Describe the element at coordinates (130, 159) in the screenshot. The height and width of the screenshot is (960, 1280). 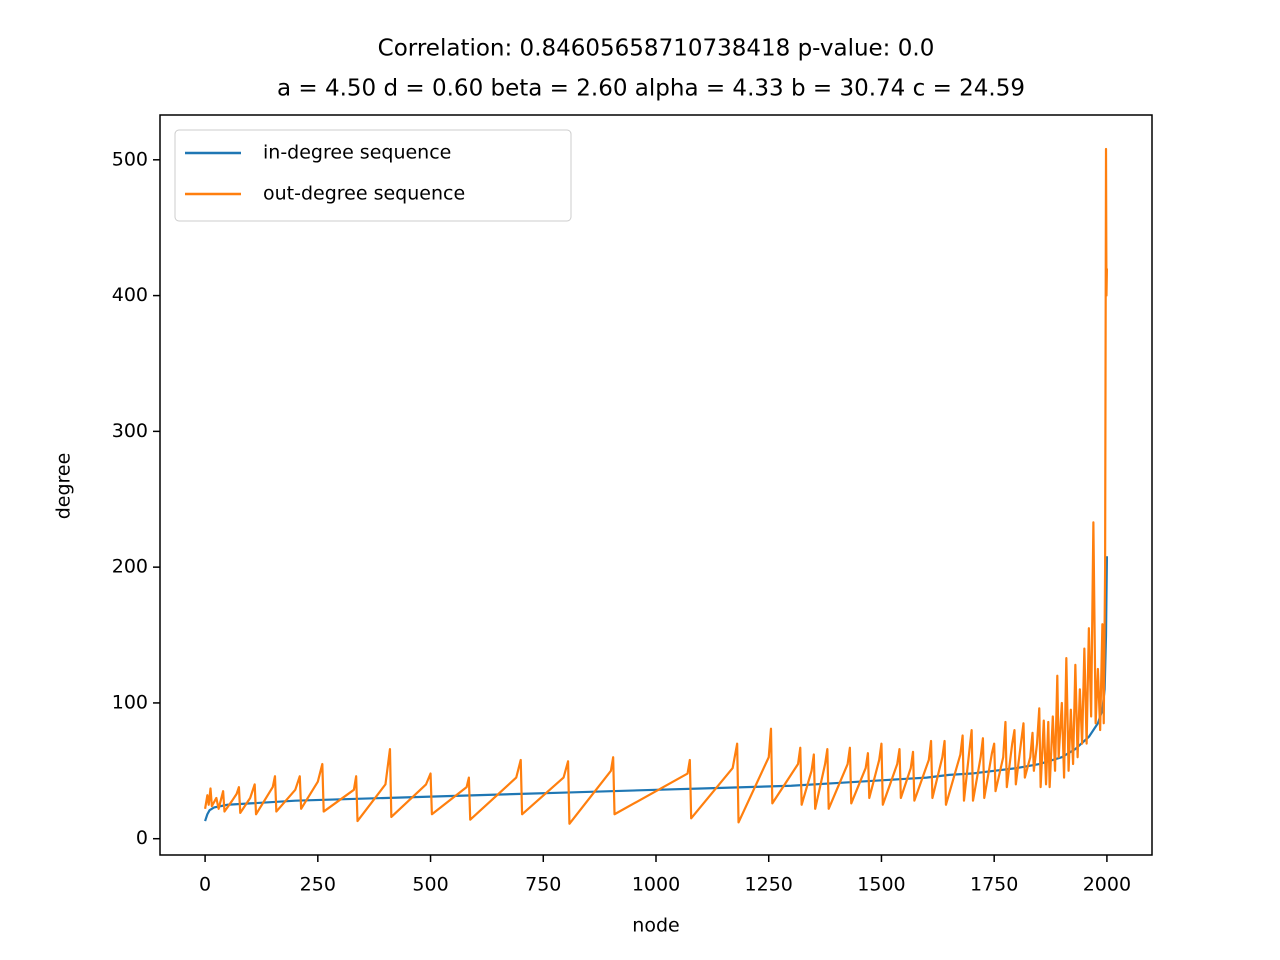
I see `y-tick-label: 500` at that location.